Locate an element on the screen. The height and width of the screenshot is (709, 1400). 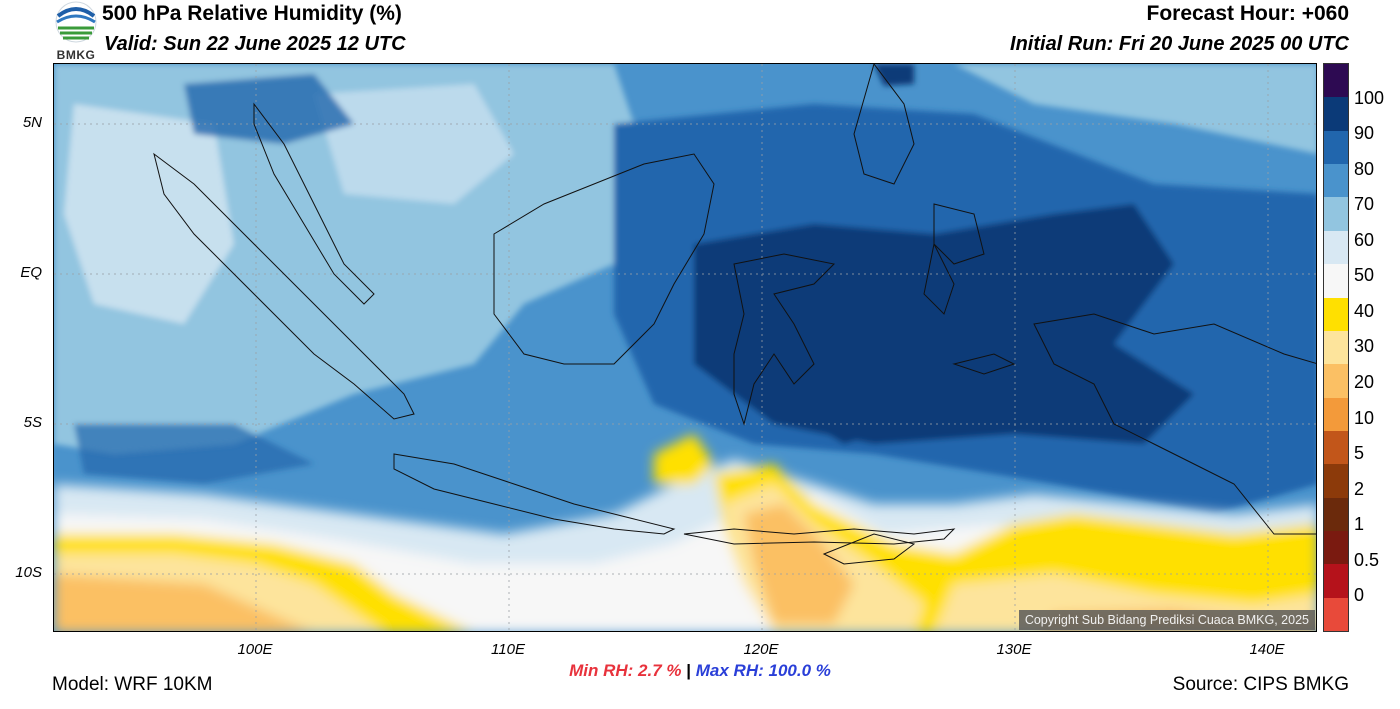
lon-label-130e: 130E is located at coordinates (1014, 649).